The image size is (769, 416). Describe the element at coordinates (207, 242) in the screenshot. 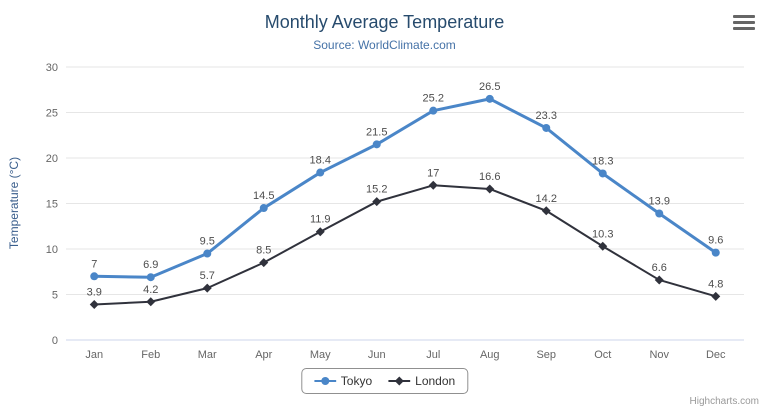

I see `data-label: 9.5` at that location.